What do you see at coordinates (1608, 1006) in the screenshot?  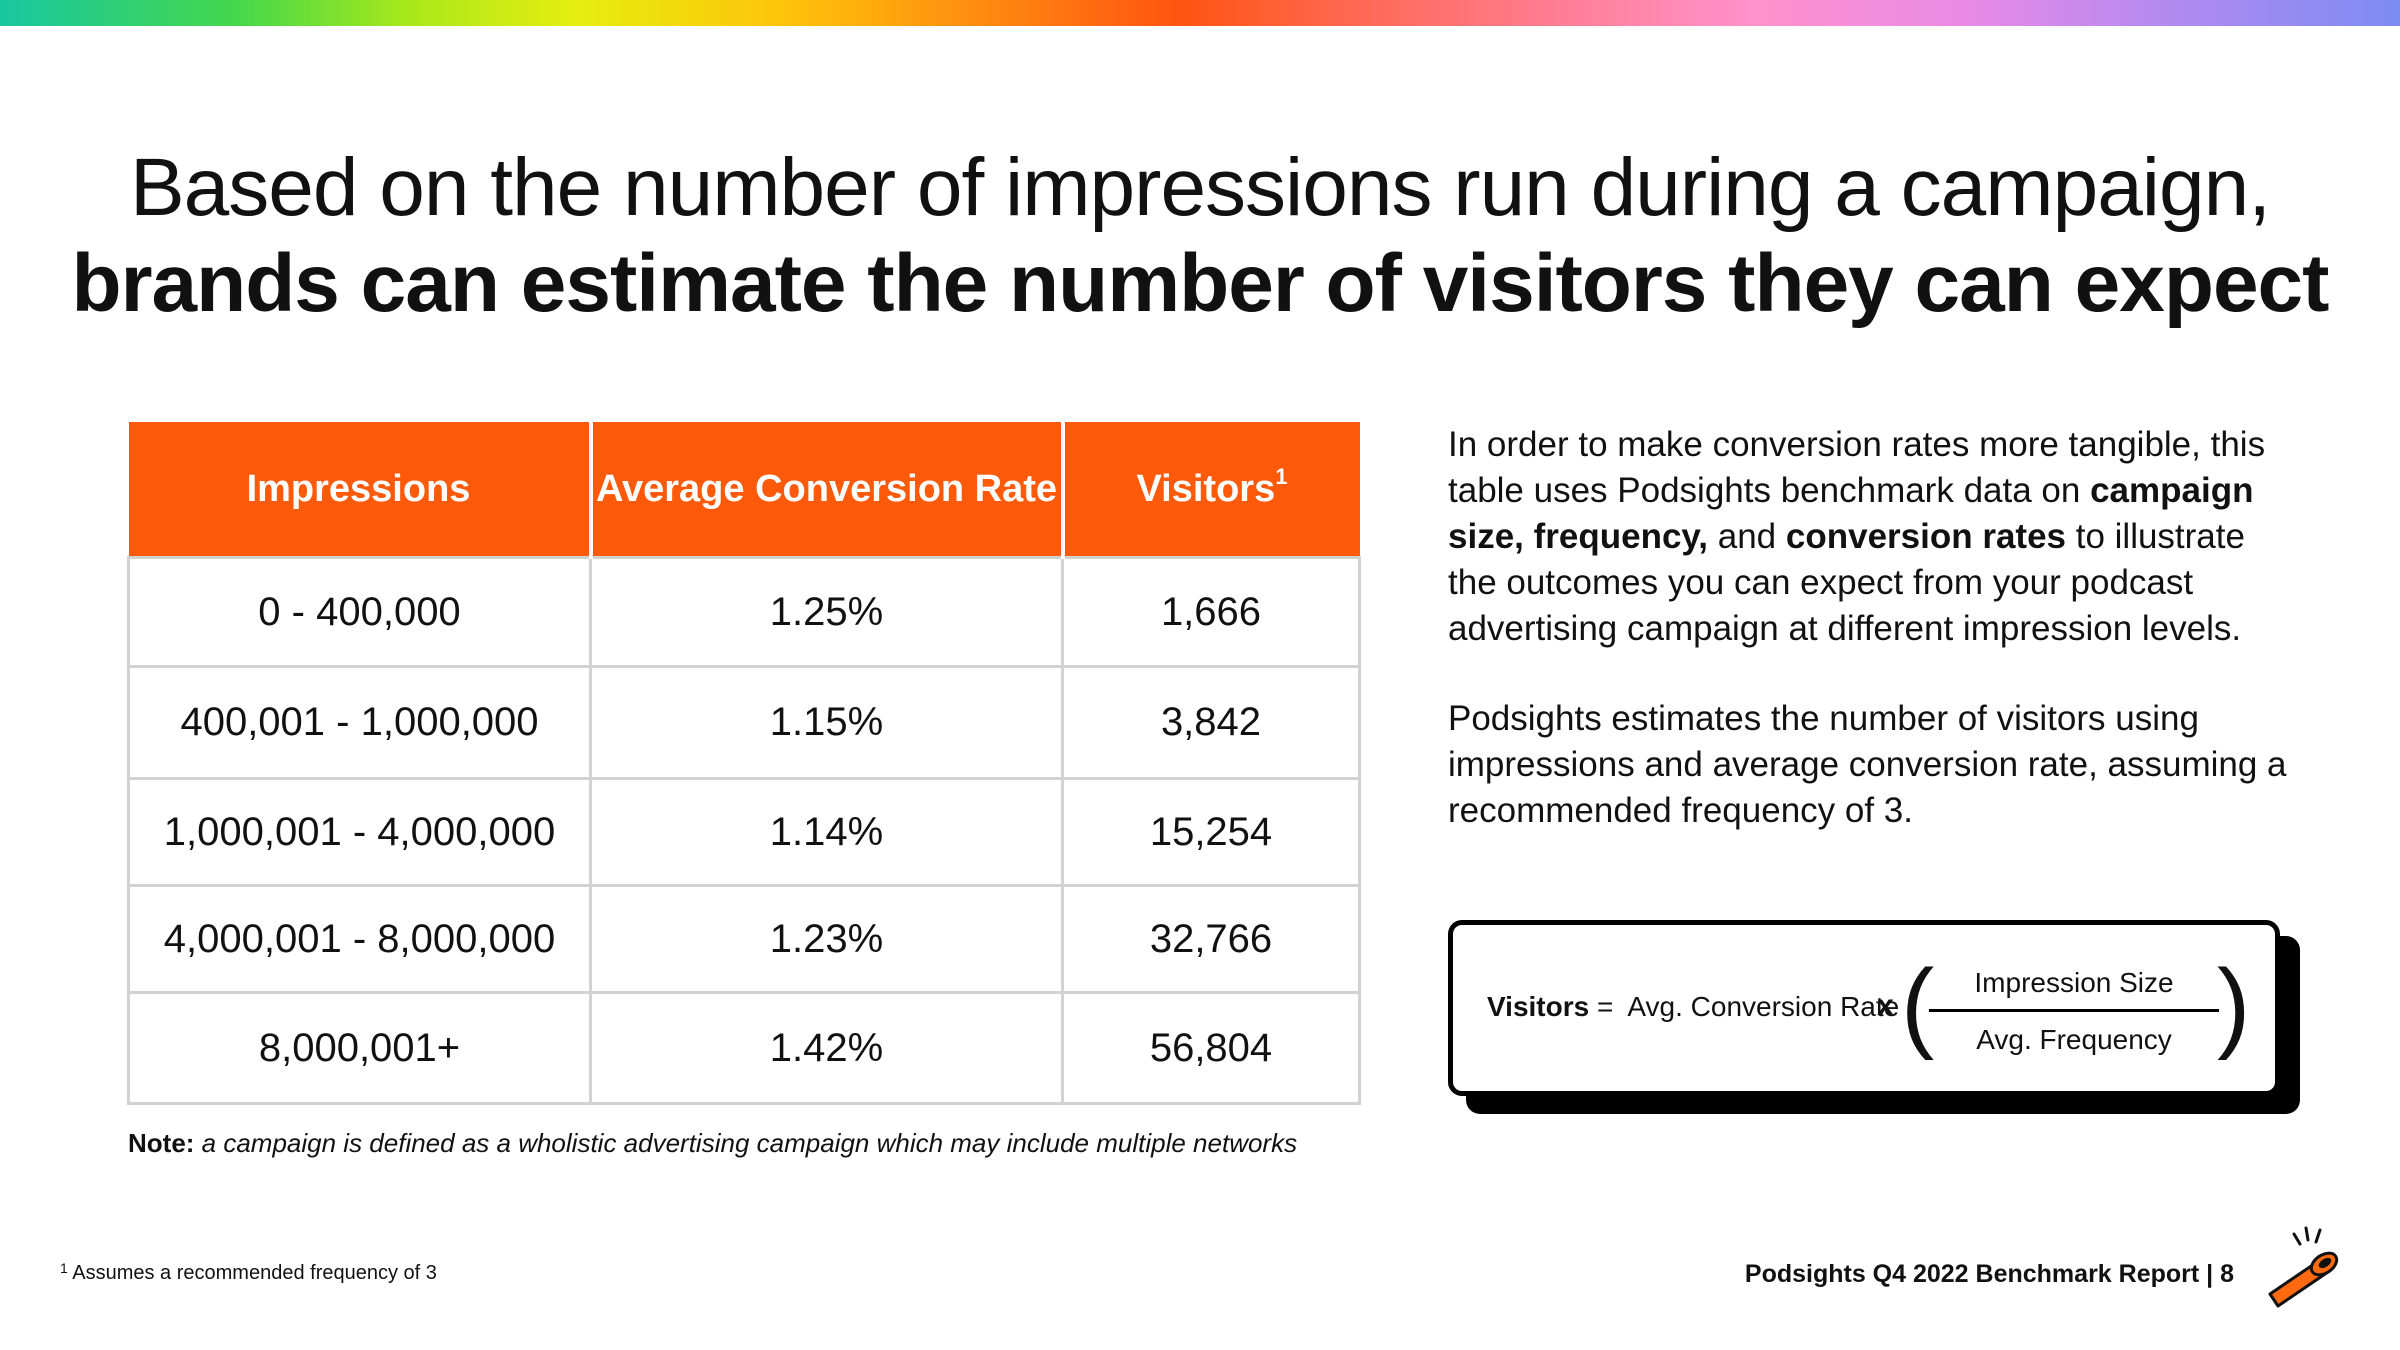 I see `formula-equals: =` at bounding box center [1608, 1006].